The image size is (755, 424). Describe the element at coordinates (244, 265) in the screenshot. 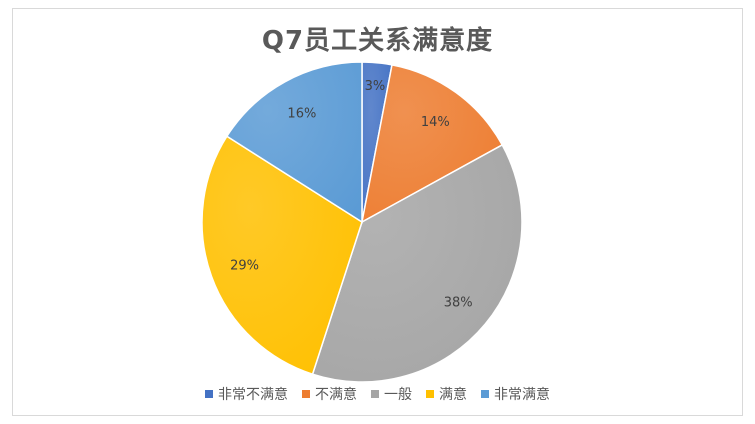

I see `data-label-4: 29%` at that location.